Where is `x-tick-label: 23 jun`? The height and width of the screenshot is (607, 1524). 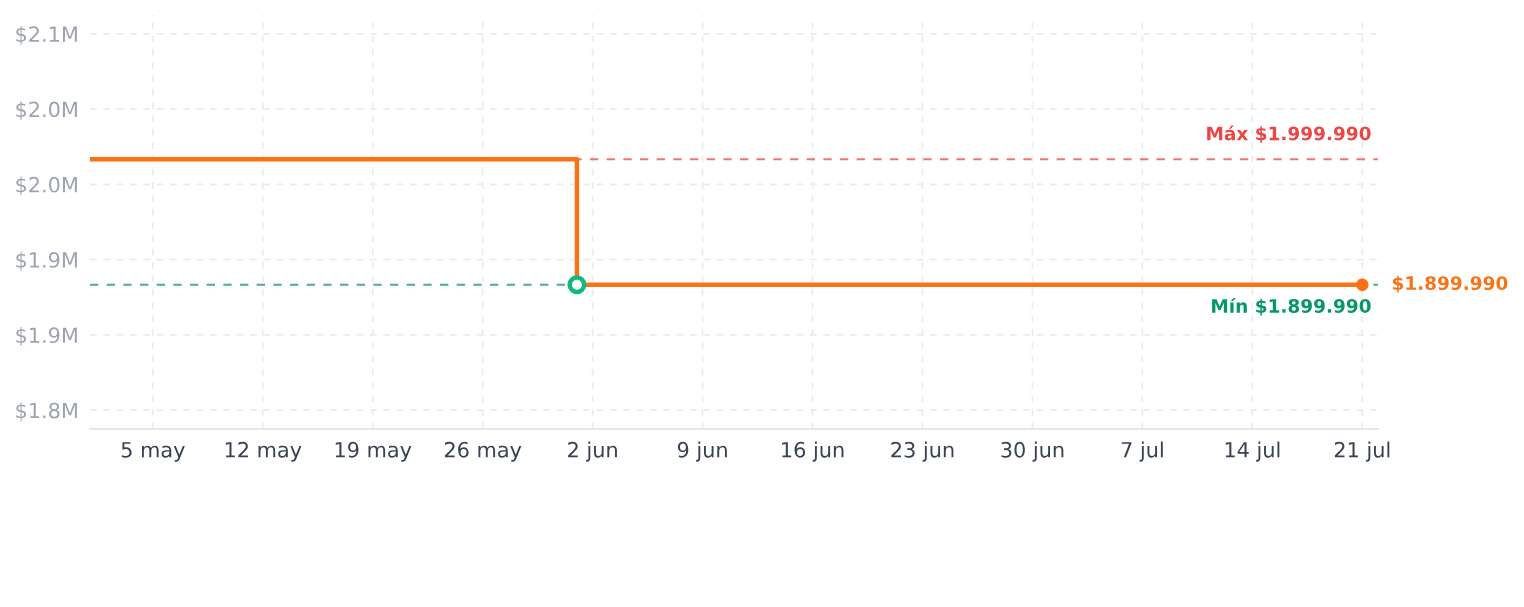 x-tick-label: 23 jun is located at coordinates (922, 451).